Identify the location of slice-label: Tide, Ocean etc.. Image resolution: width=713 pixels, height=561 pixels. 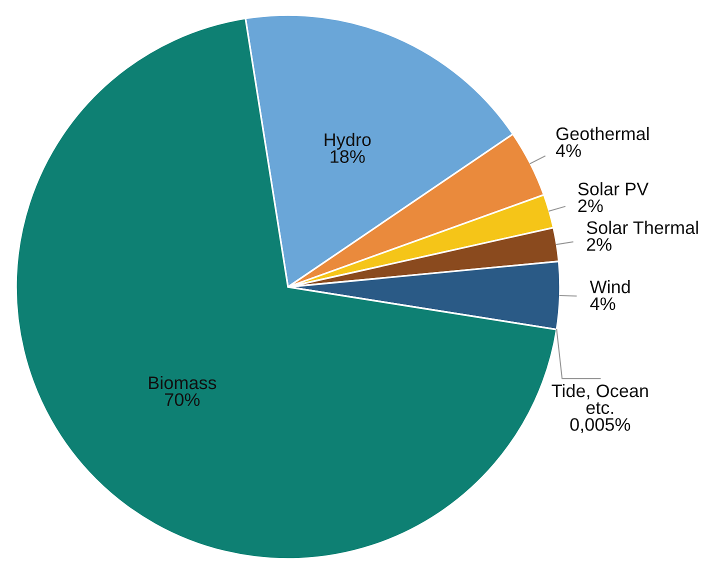
(600, 399).